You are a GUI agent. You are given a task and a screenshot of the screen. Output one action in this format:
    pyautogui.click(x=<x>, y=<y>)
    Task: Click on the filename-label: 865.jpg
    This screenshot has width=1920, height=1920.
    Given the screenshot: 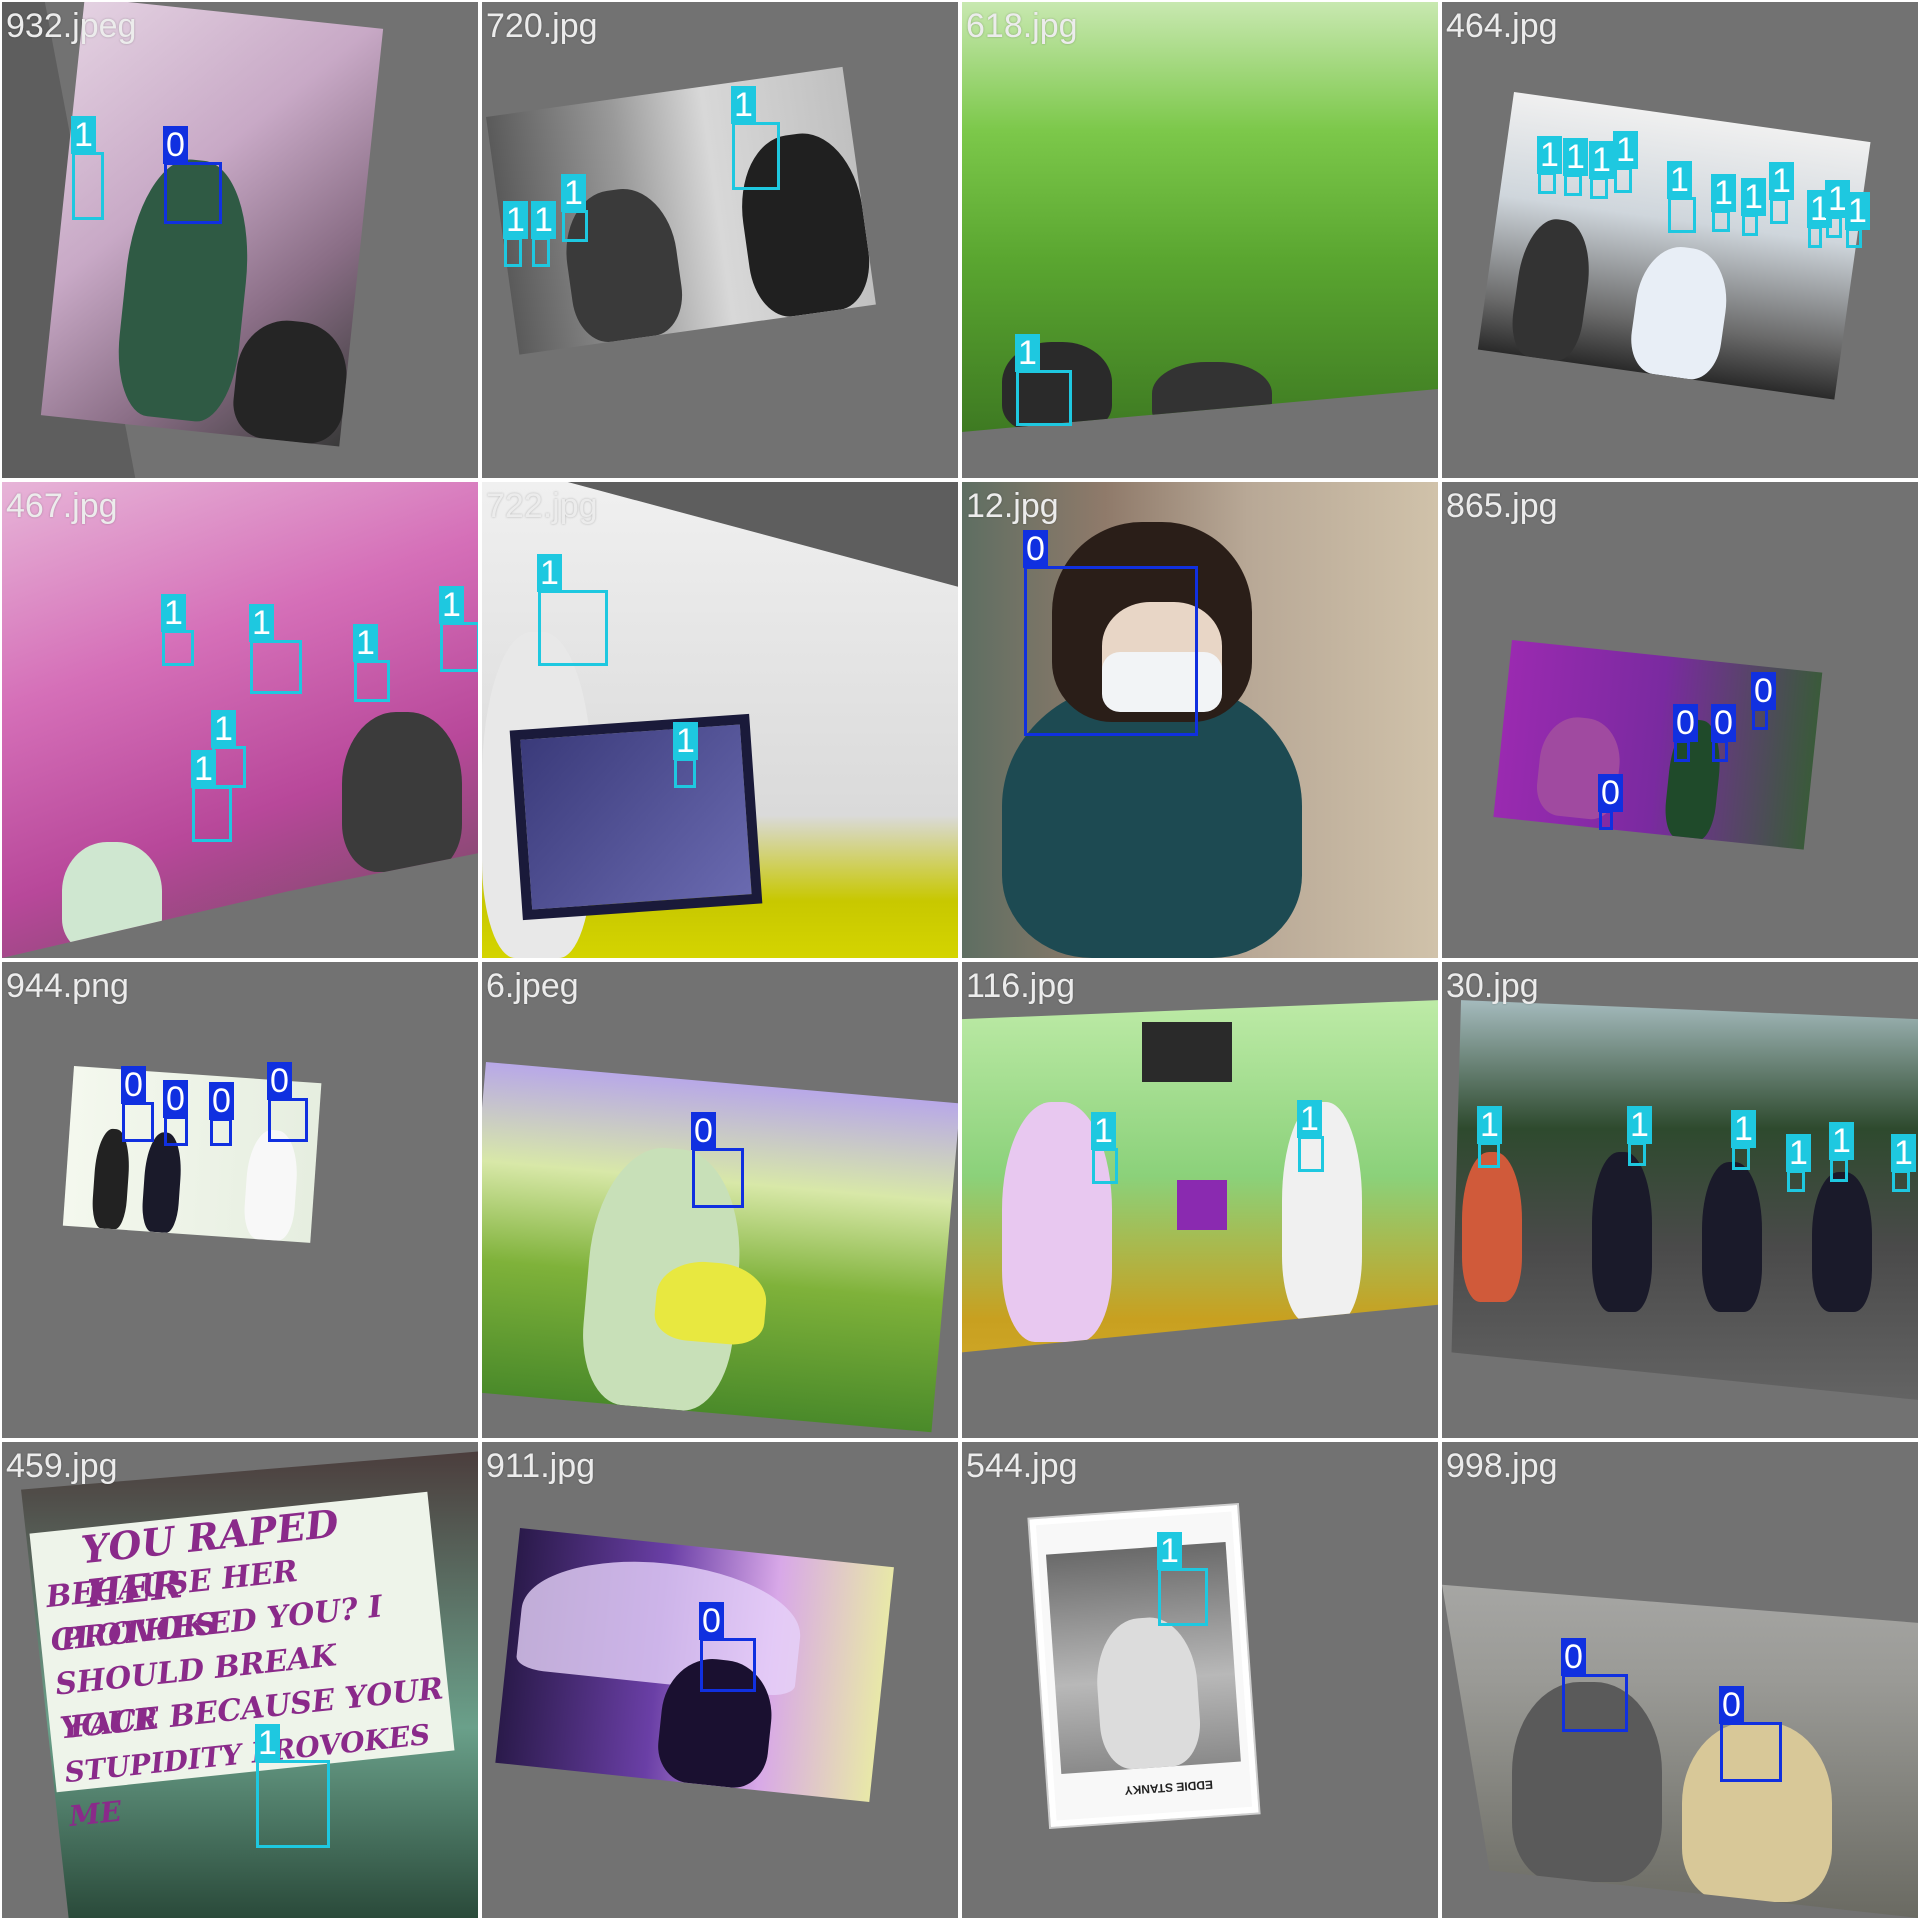 What is the action you would take?
    pyautogui.click(x=1502, y=506)
    